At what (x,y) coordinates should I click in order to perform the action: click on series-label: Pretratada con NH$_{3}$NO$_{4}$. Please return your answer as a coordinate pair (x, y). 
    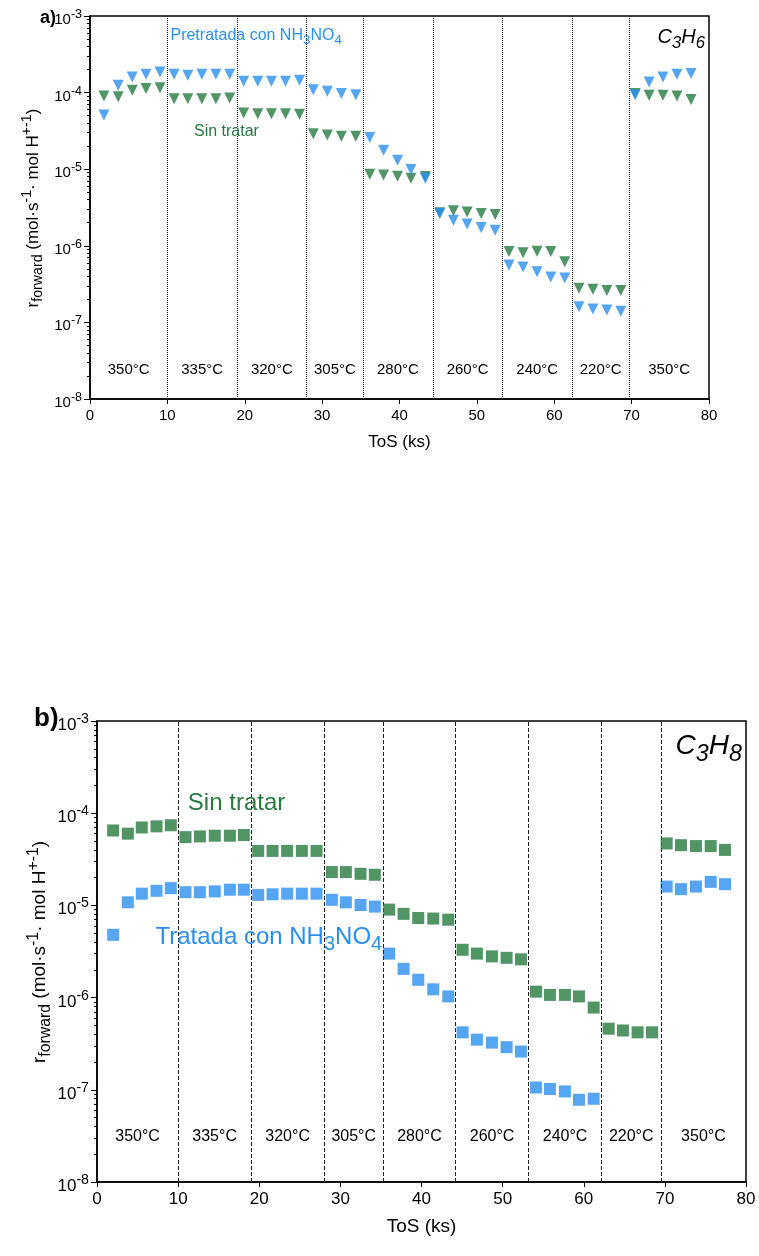
    Looking at the image, I should click on (256, 37).